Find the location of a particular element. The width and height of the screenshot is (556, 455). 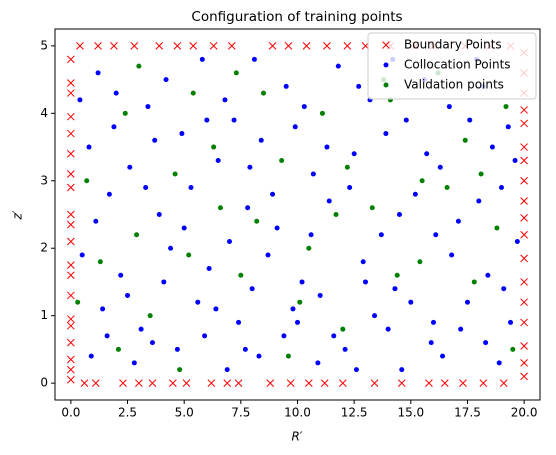

legend-label: Collocation Points is located at coordinates (457, 65).